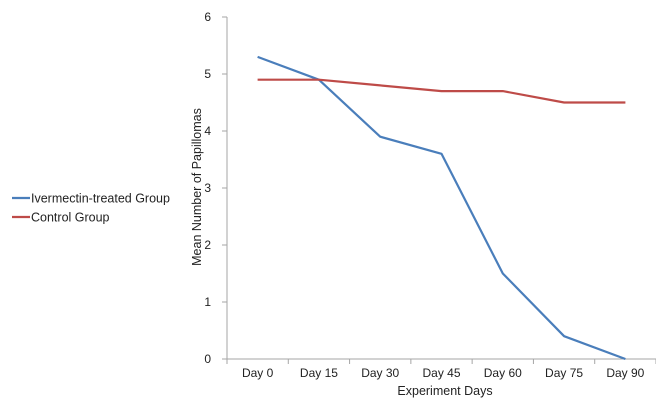 This screenshot has width=656, height=398. Describe the element at coordinates (197, 187) in the screenshot. I see `y-axis-title: Mean Number of Papillomas` at that location.